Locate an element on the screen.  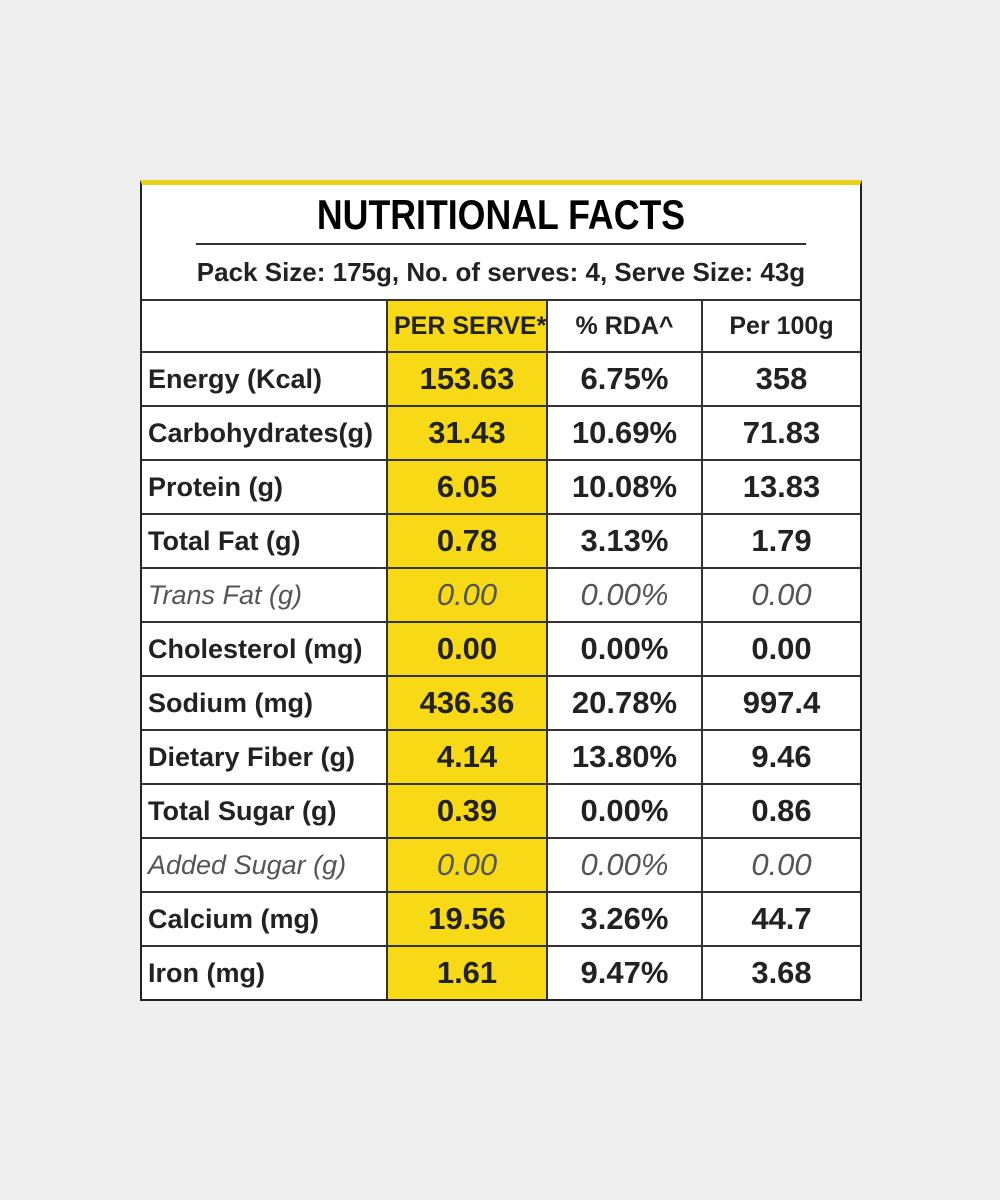
table-row: Trans Fat (g) 0.00 0.00% 0.00 is located at coordinates (501, 595).